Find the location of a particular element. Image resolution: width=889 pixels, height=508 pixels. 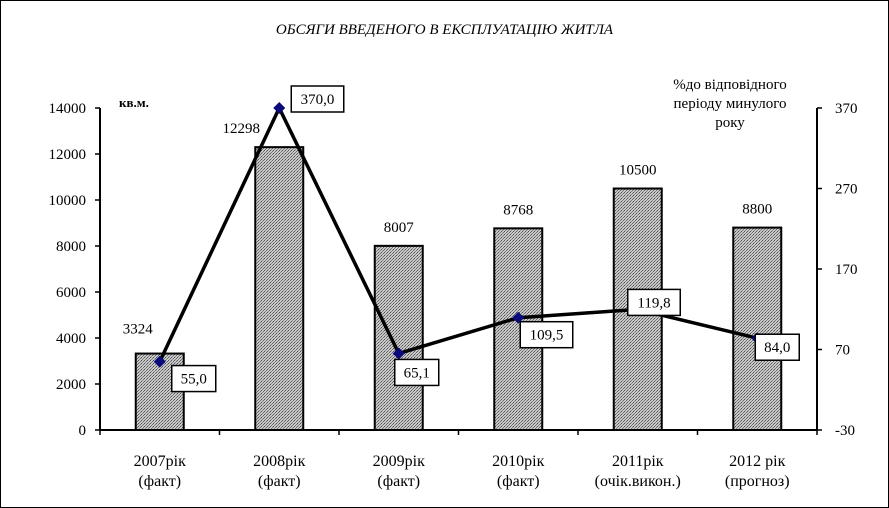

line-value-label: 84,0 is located at coordinates (777, 348).